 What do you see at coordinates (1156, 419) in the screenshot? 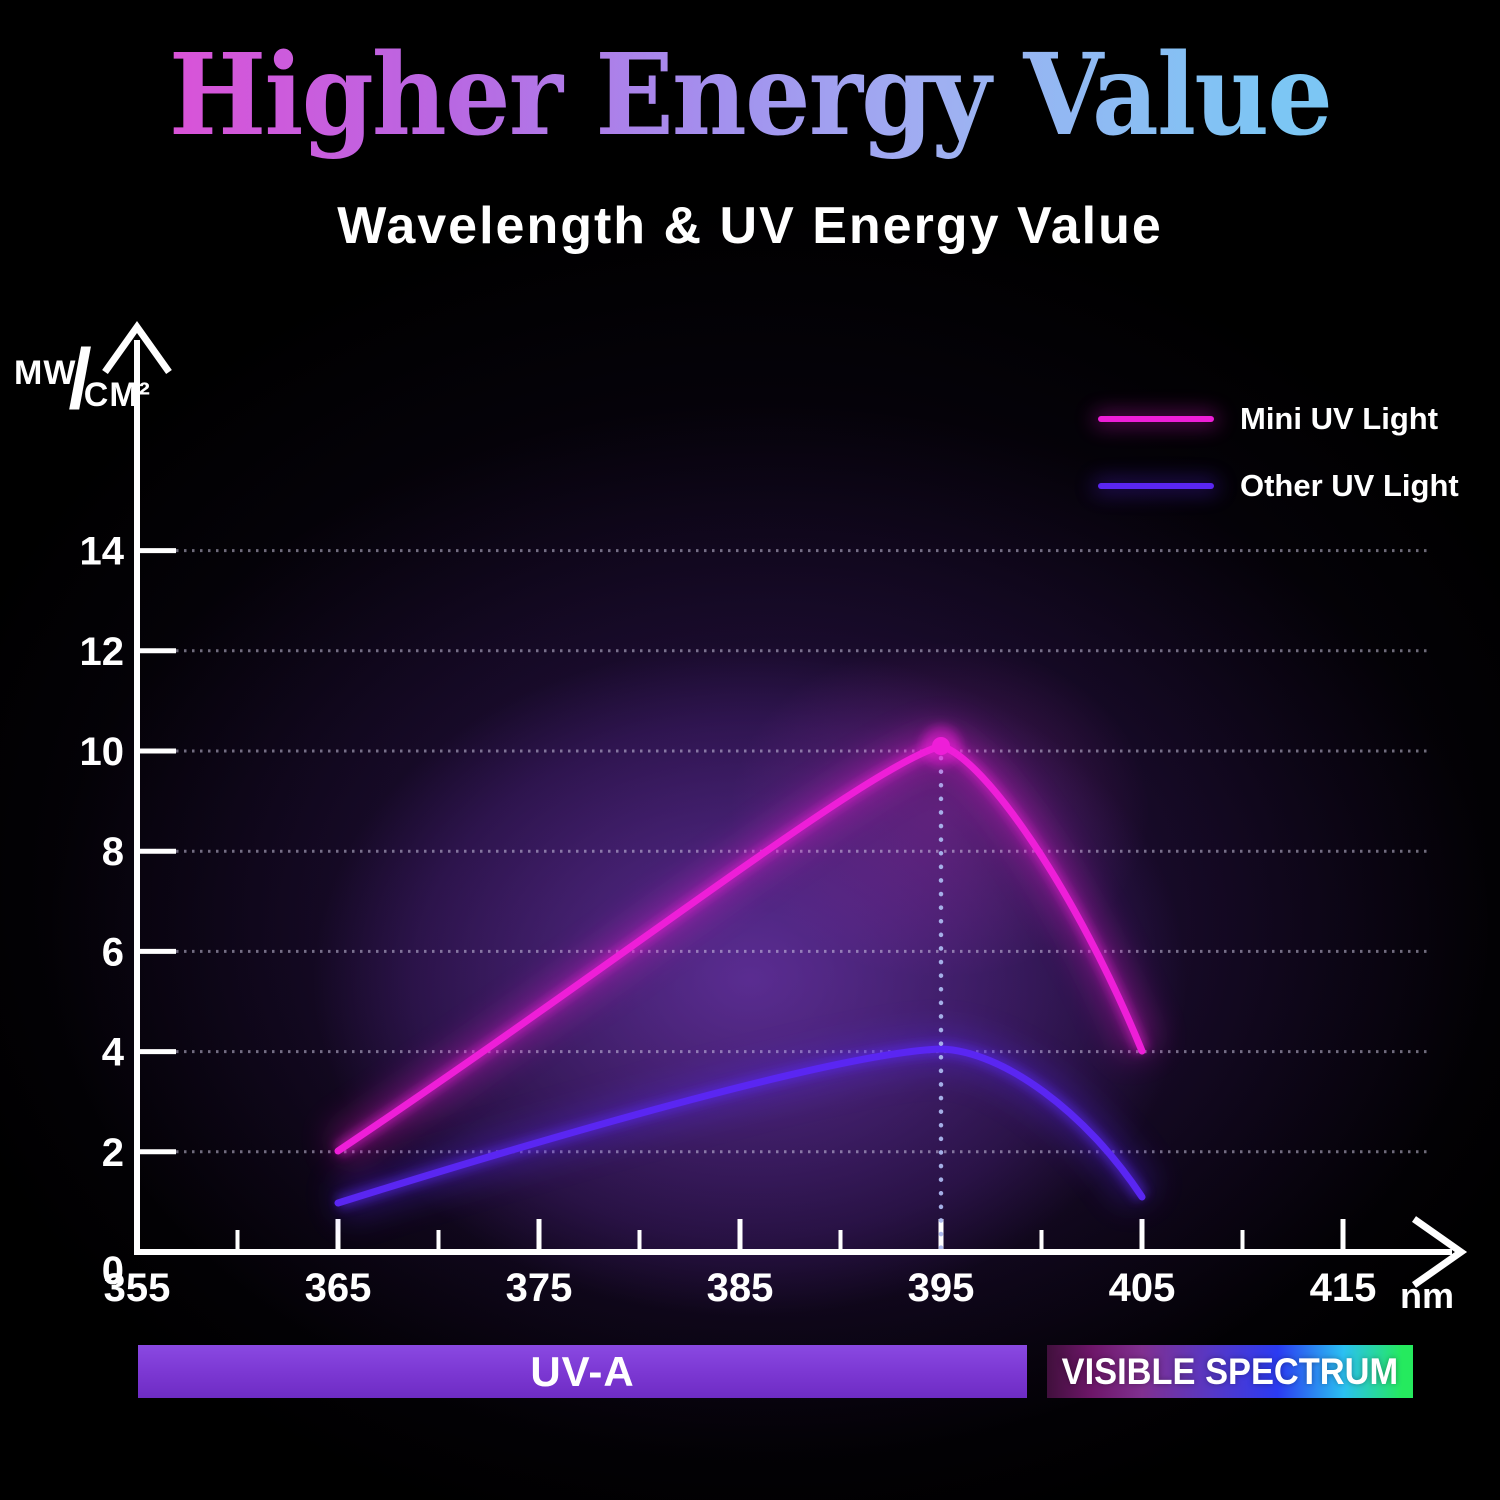
I see `legend-line-mini-uv-icon` at bounding box center [1156, 419].